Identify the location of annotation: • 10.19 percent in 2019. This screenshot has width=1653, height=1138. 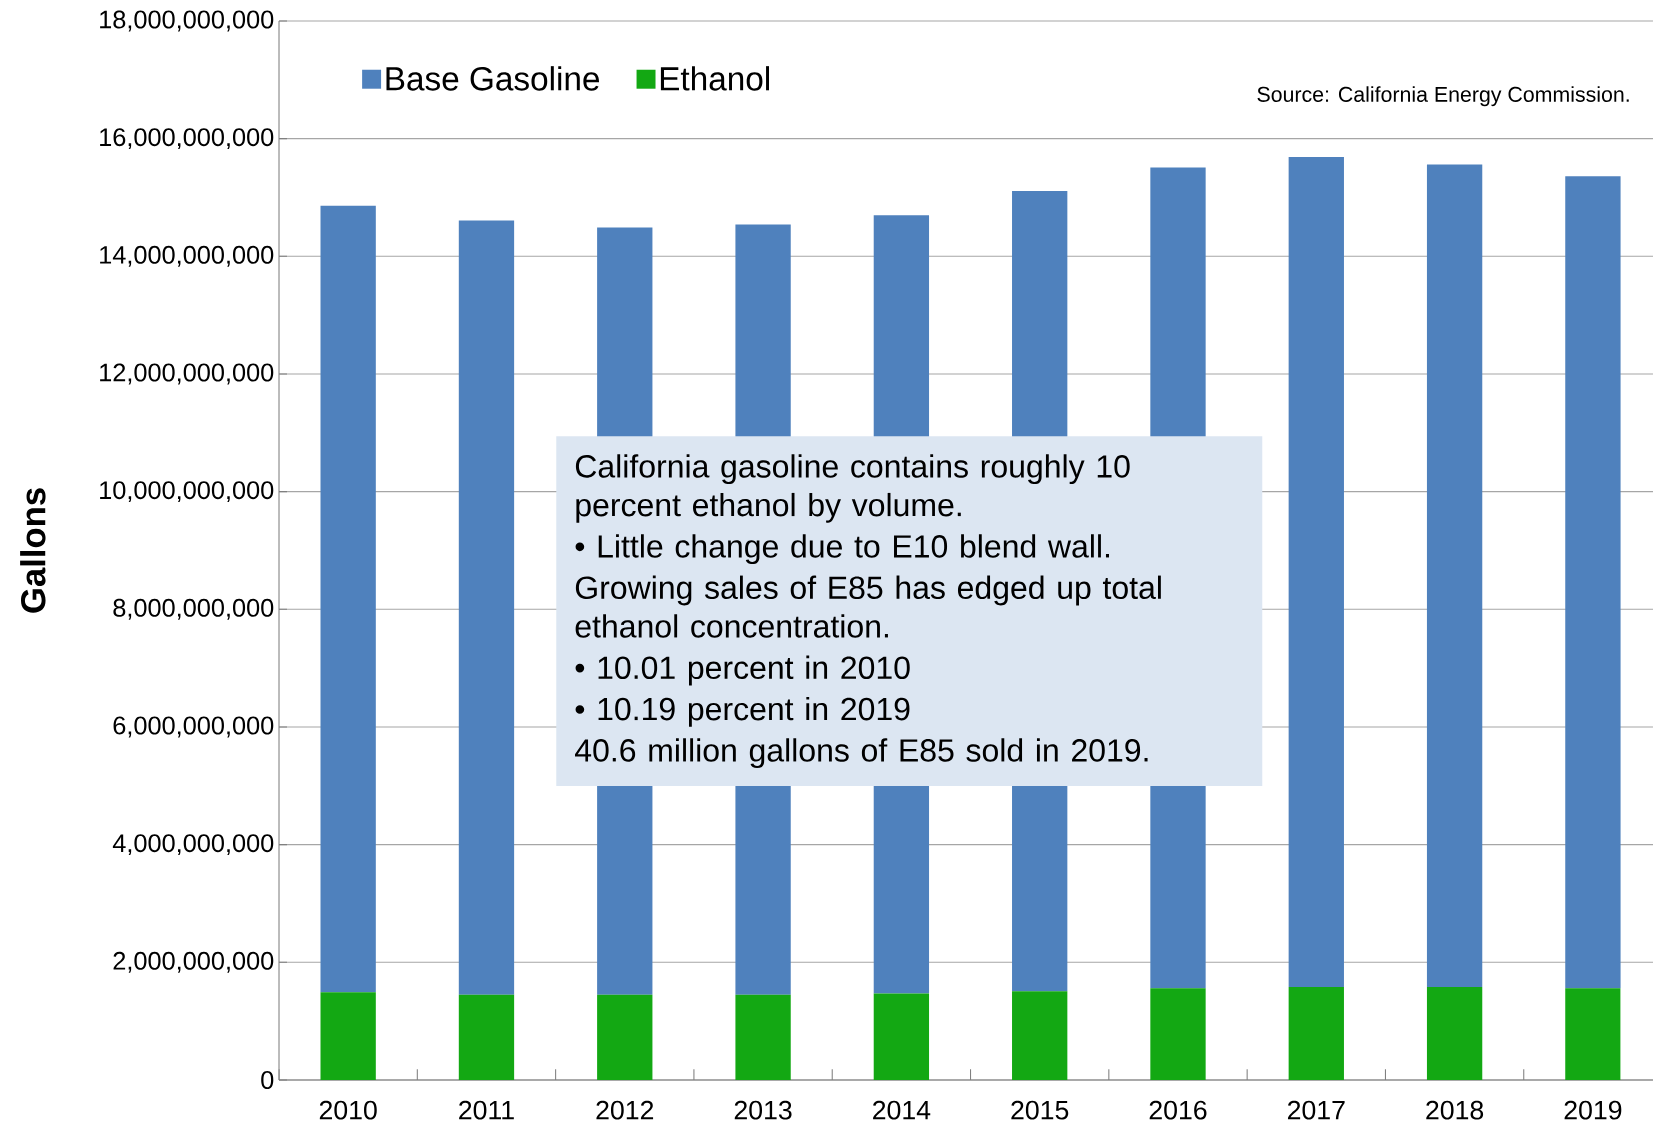
(742, 711).